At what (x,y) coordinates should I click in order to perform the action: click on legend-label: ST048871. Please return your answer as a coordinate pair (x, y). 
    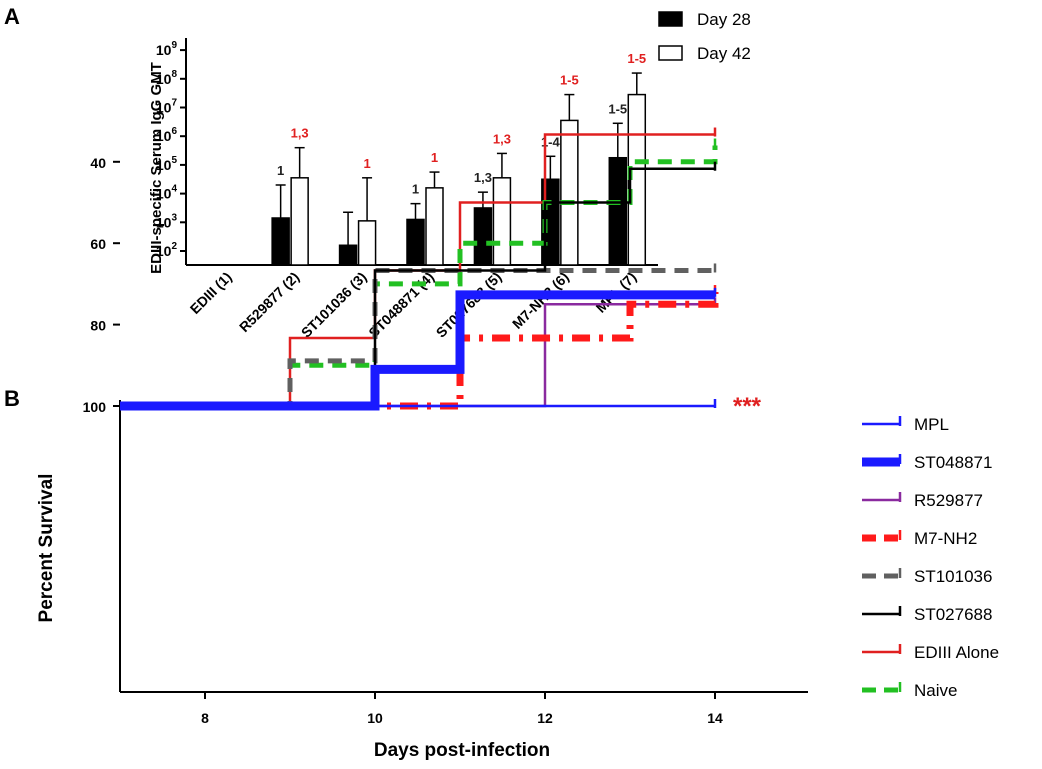
    Looking at the image, I should click on (953, 462).